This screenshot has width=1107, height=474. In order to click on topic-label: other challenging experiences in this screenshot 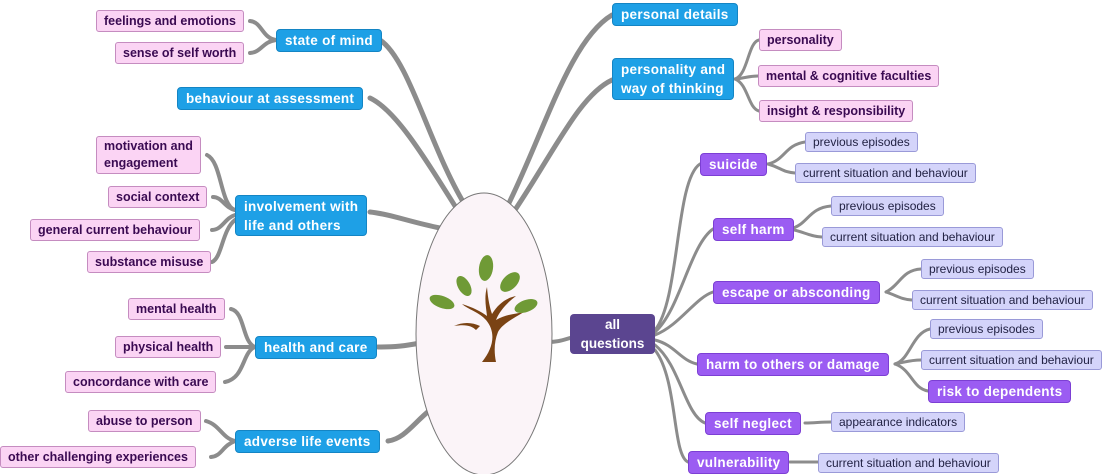, I will do `click(98, 456)`.